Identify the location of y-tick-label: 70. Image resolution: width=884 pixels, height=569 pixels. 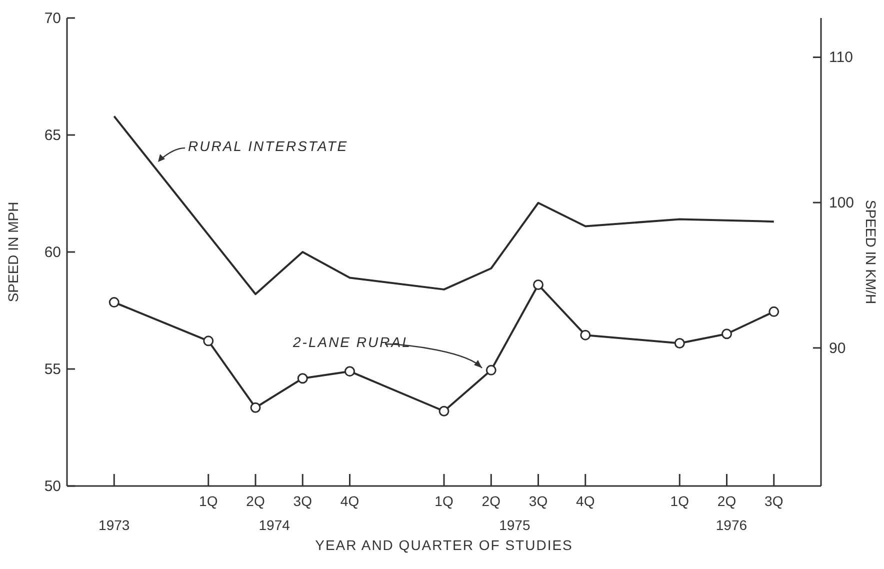
(52, 18).